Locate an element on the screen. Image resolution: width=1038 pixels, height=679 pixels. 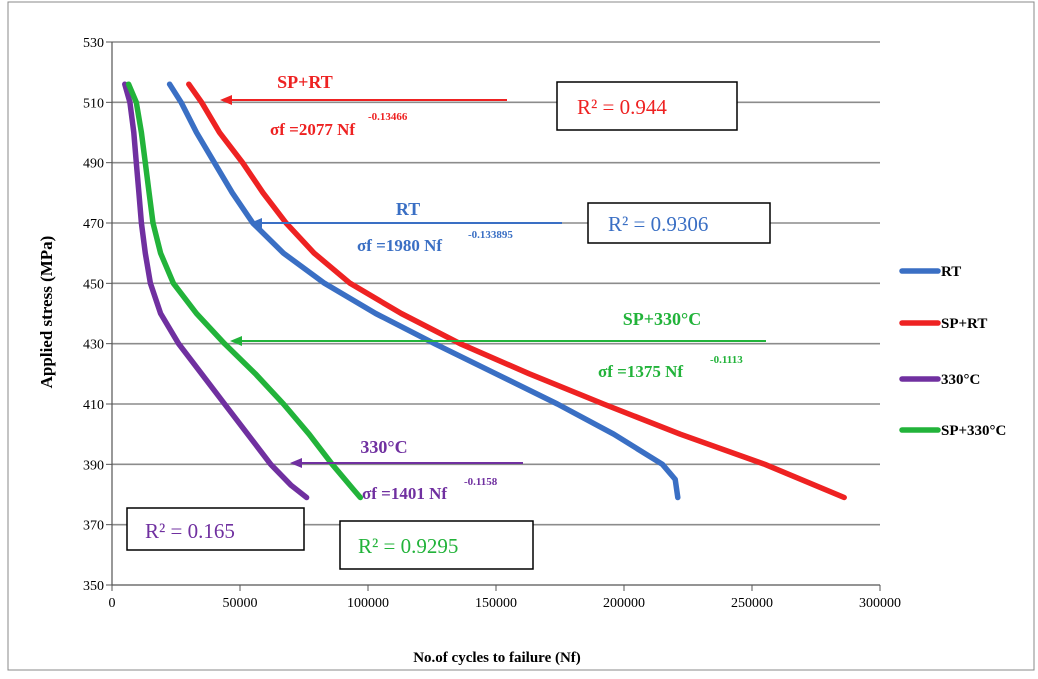
annotation-label: 330°C is located at coordinates (383, 447).